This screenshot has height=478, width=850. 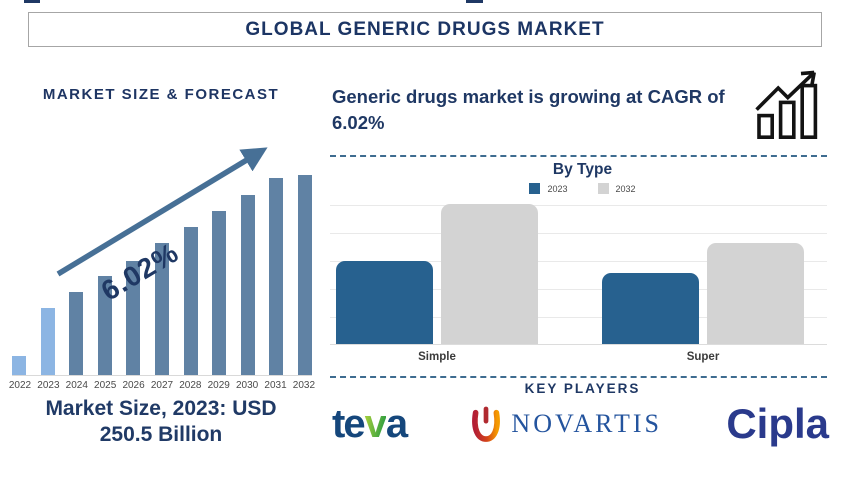 I want to click on top-dashed-edge, so click(x=425, y=1).